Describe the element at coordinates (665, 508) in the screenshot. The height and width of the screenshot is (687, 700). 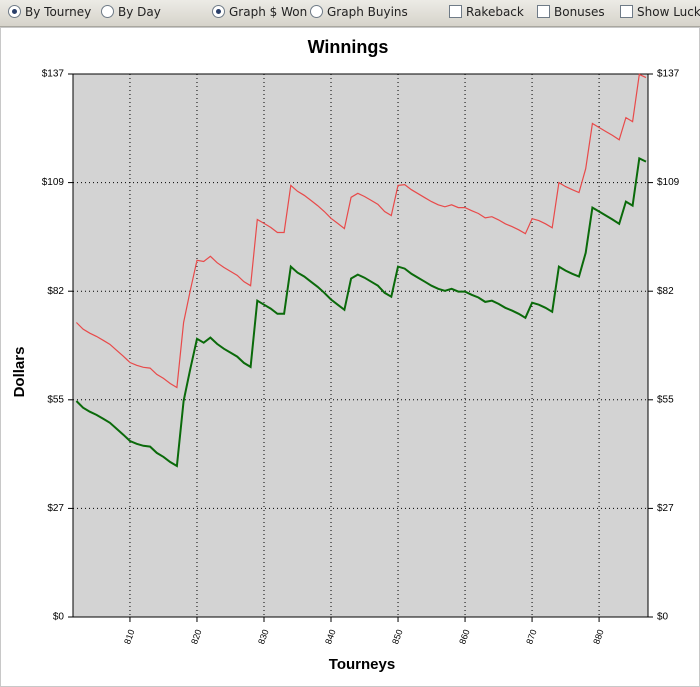
I see `y2-tick-label: $27` at that location.